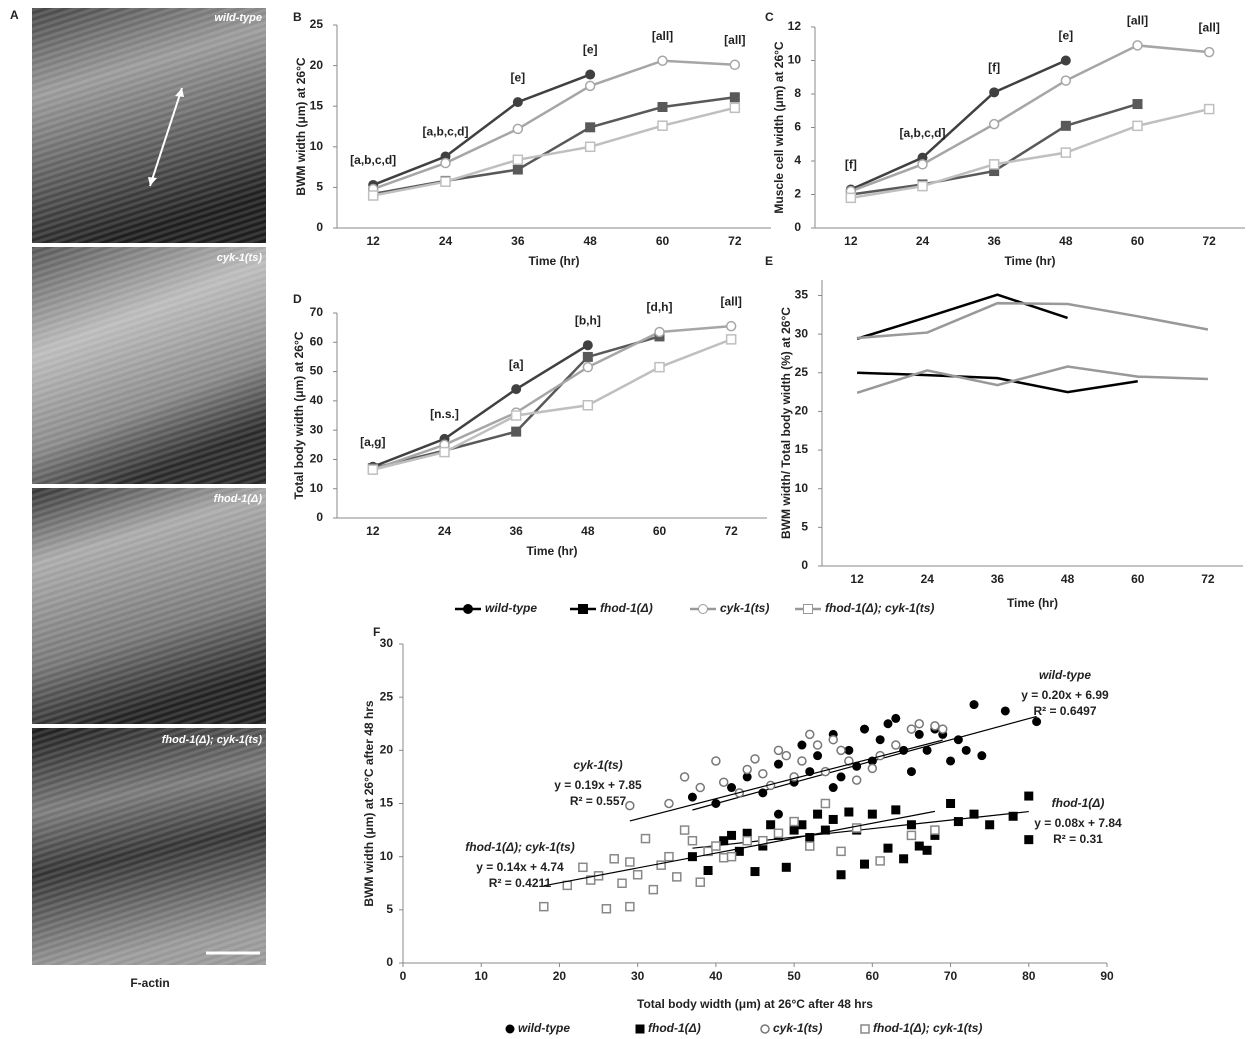 This screenshot has width=1249, height=1039. Describe the element at coordinates (923, 241) in the screenshot. I see `x-tick-label: 24` at that location.